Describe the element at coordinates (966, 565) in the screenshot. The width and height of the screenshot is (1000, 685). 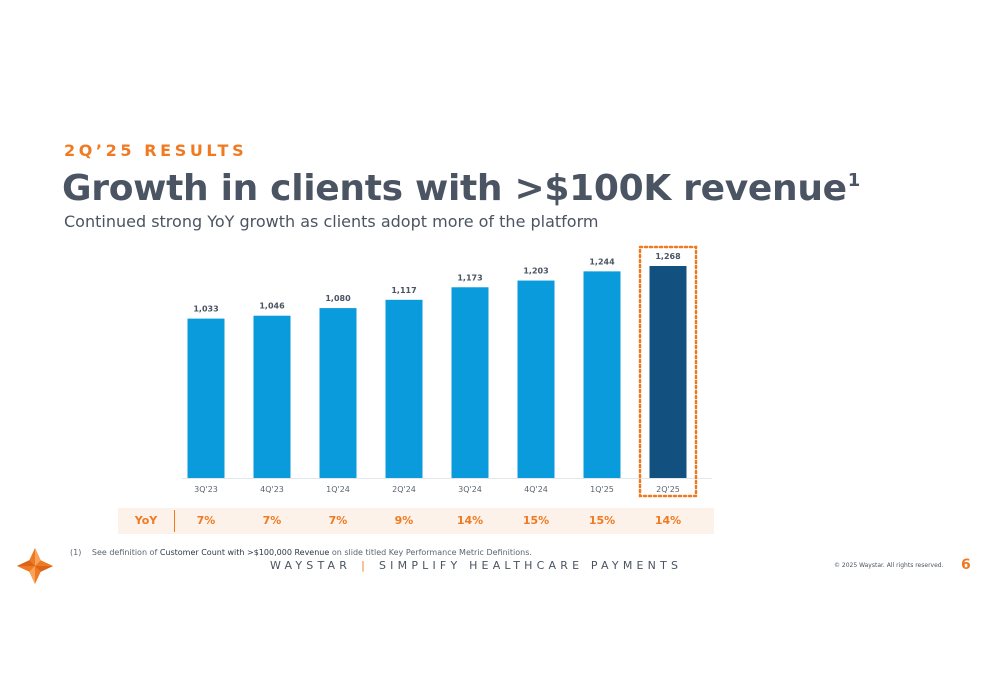
I see `page-number: 6` at that location.